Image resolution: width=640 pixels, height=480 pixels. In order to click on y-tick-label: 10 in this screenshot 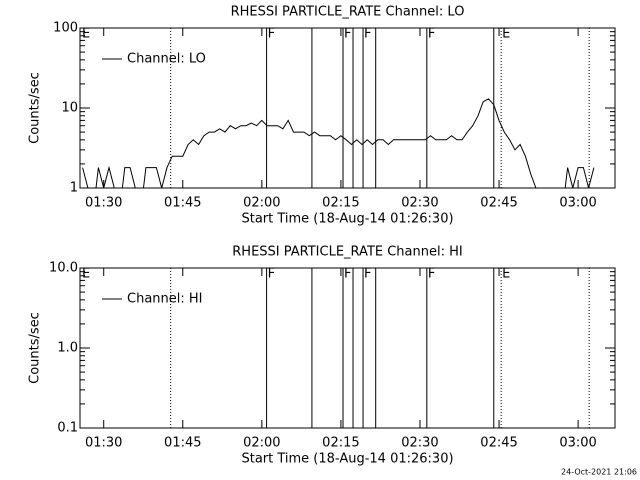, I will do `click(69, 108)`.